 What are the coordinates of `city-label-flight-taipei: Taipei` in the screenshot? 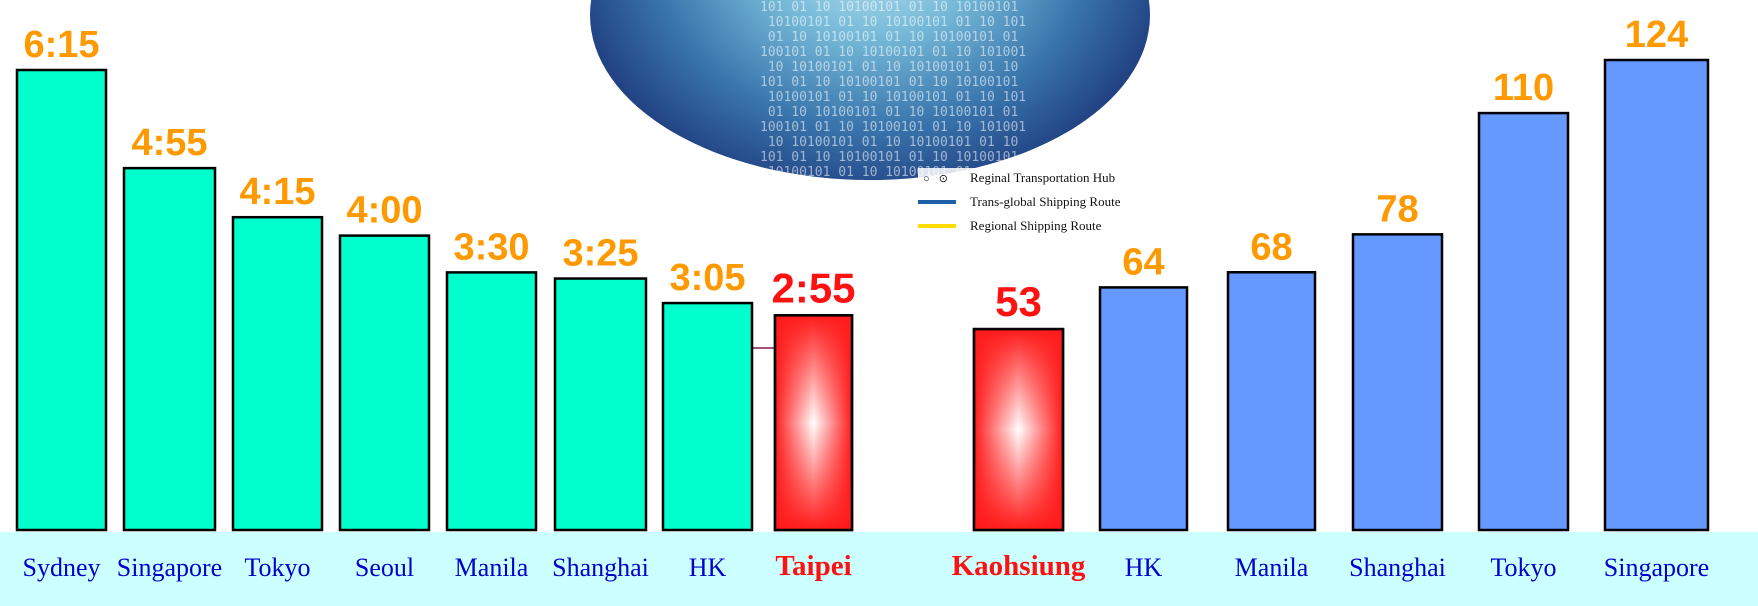 It's located at (813, 566).